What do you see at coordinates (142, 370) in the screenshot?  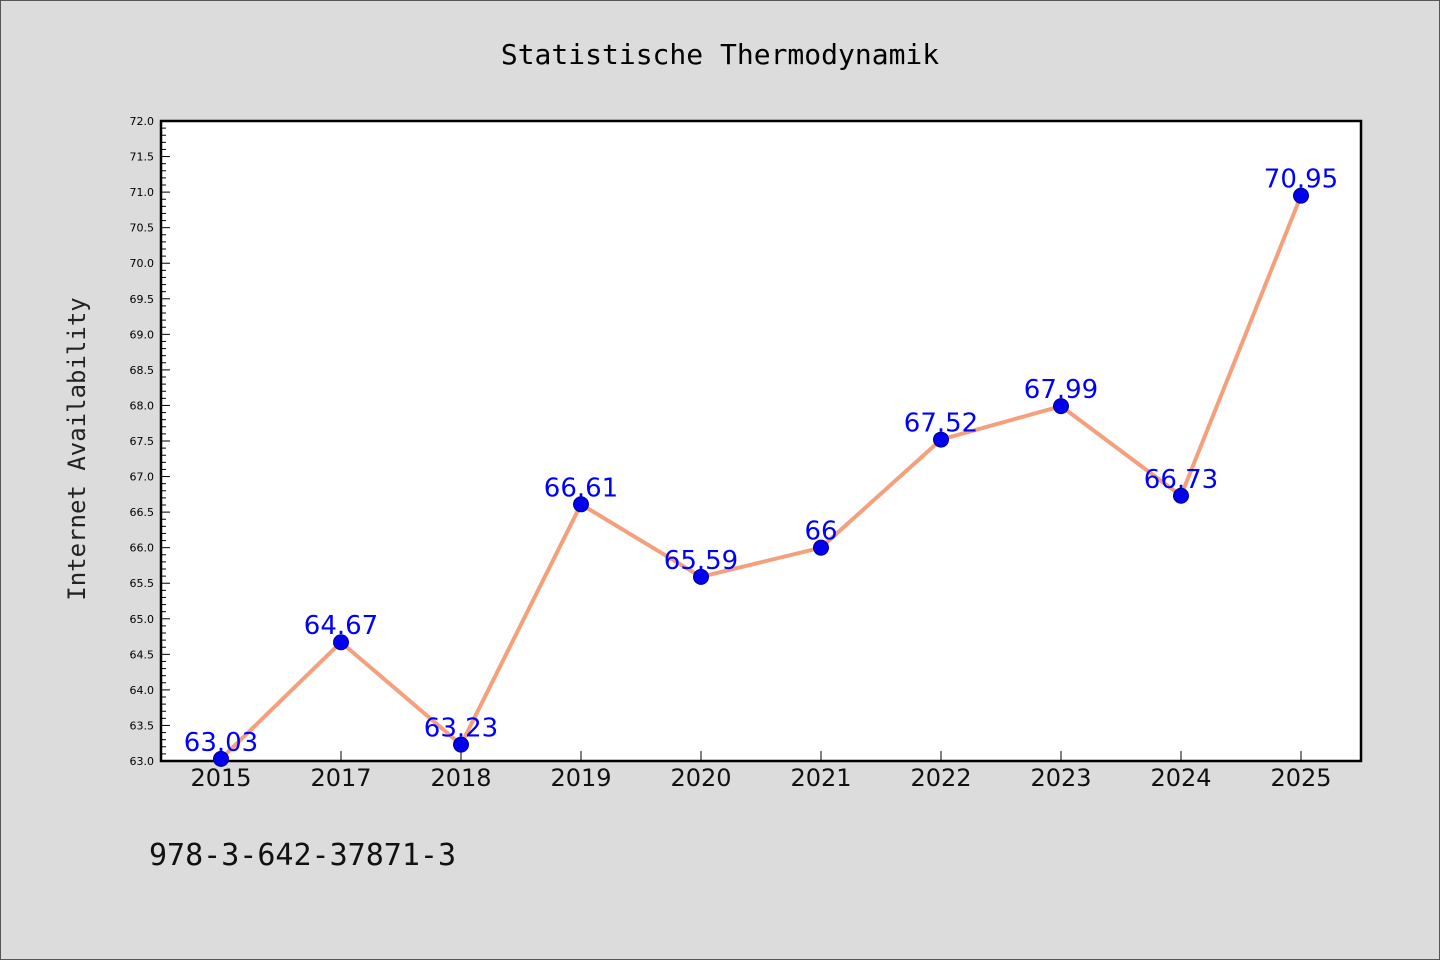 I see `y-tick-label: 68.5` at bounding box center [142, 370].